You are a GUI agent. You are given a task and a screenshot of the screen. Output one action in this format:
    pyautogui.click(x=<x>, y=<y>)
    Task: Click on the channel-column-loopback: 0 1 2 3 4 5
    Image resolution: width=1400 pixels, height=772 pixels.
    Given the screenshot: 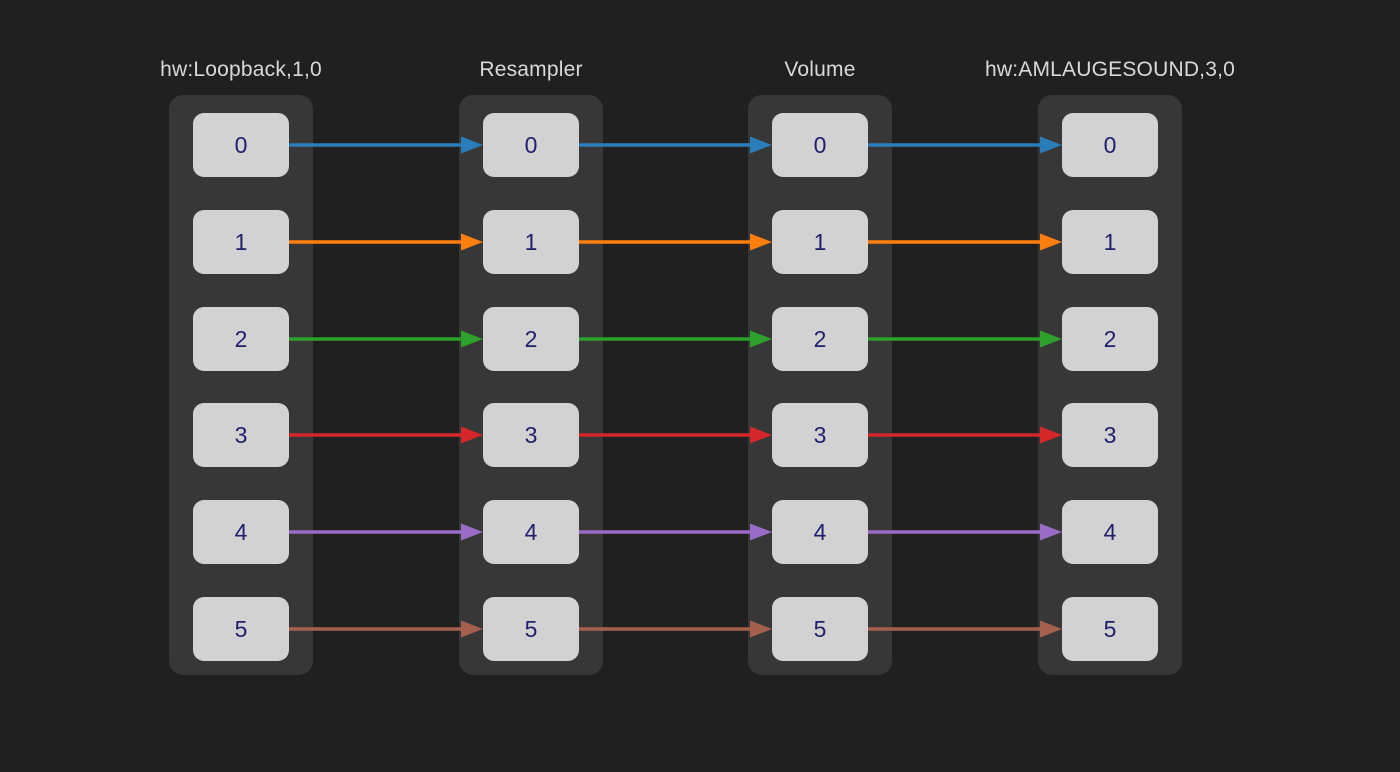 What is the action you would take?
    pyautogui.click(x=241, y=385)
    